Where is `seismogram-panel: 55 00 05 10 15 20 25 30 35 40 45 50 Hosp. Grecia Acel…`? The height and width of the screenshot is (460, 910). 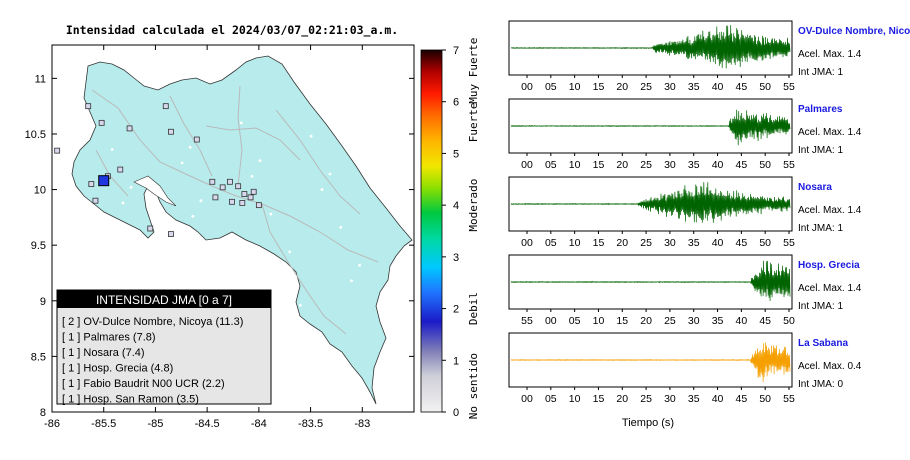
seismogram-panel: 55 00 05 10 15 20 25 30 35 40 45 50 Hosp. Grecia Acel… is located at coordinates (685, 290).